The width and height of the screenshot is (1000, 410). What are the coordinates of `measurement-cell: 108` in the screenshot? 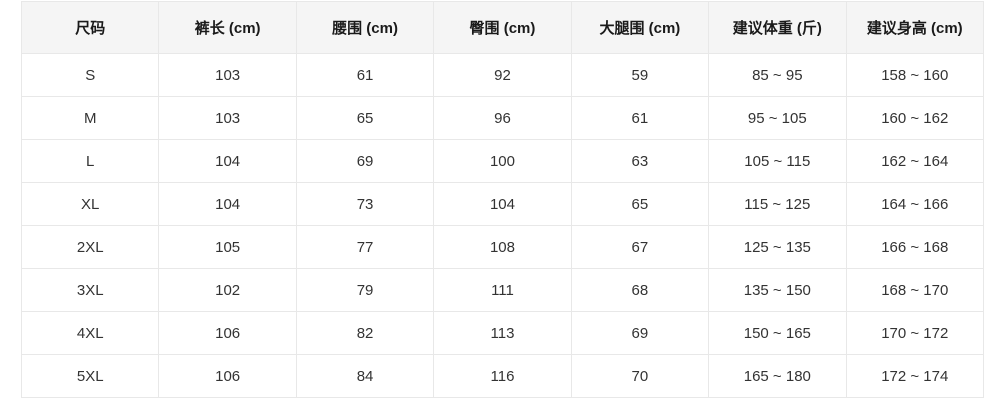 It's located at (502, 247).